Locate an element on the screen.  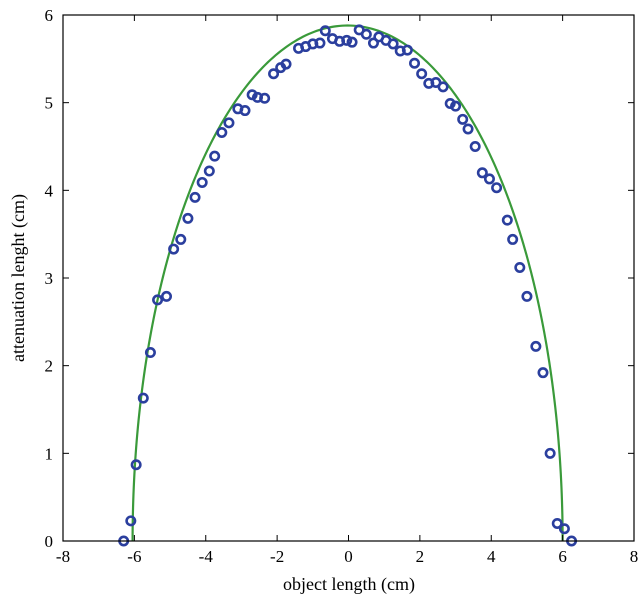
x-tick-label: 0 is located at coordinates (348, 556).